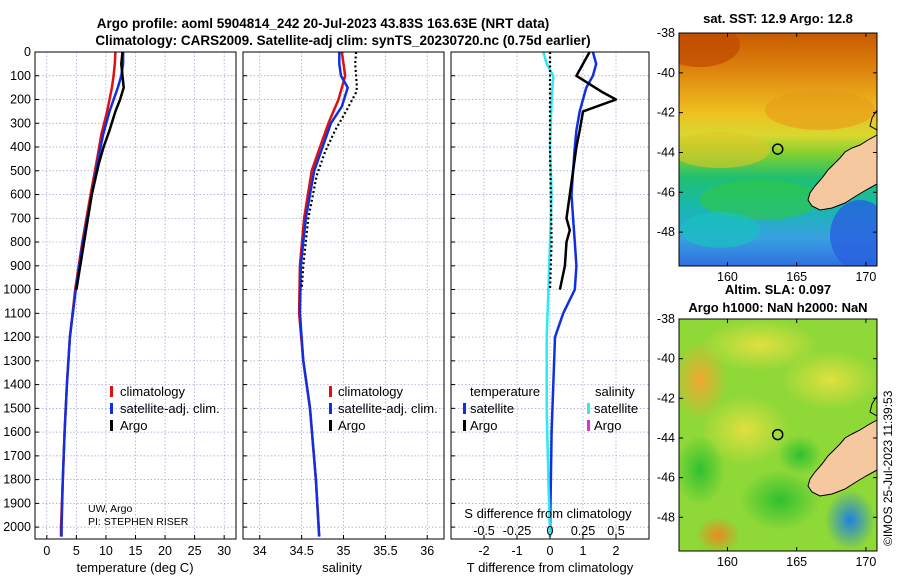 Image resolution: width=900 pixels, height=580 pixels. I want to click on ytick-label: 300, so click(20, 123).